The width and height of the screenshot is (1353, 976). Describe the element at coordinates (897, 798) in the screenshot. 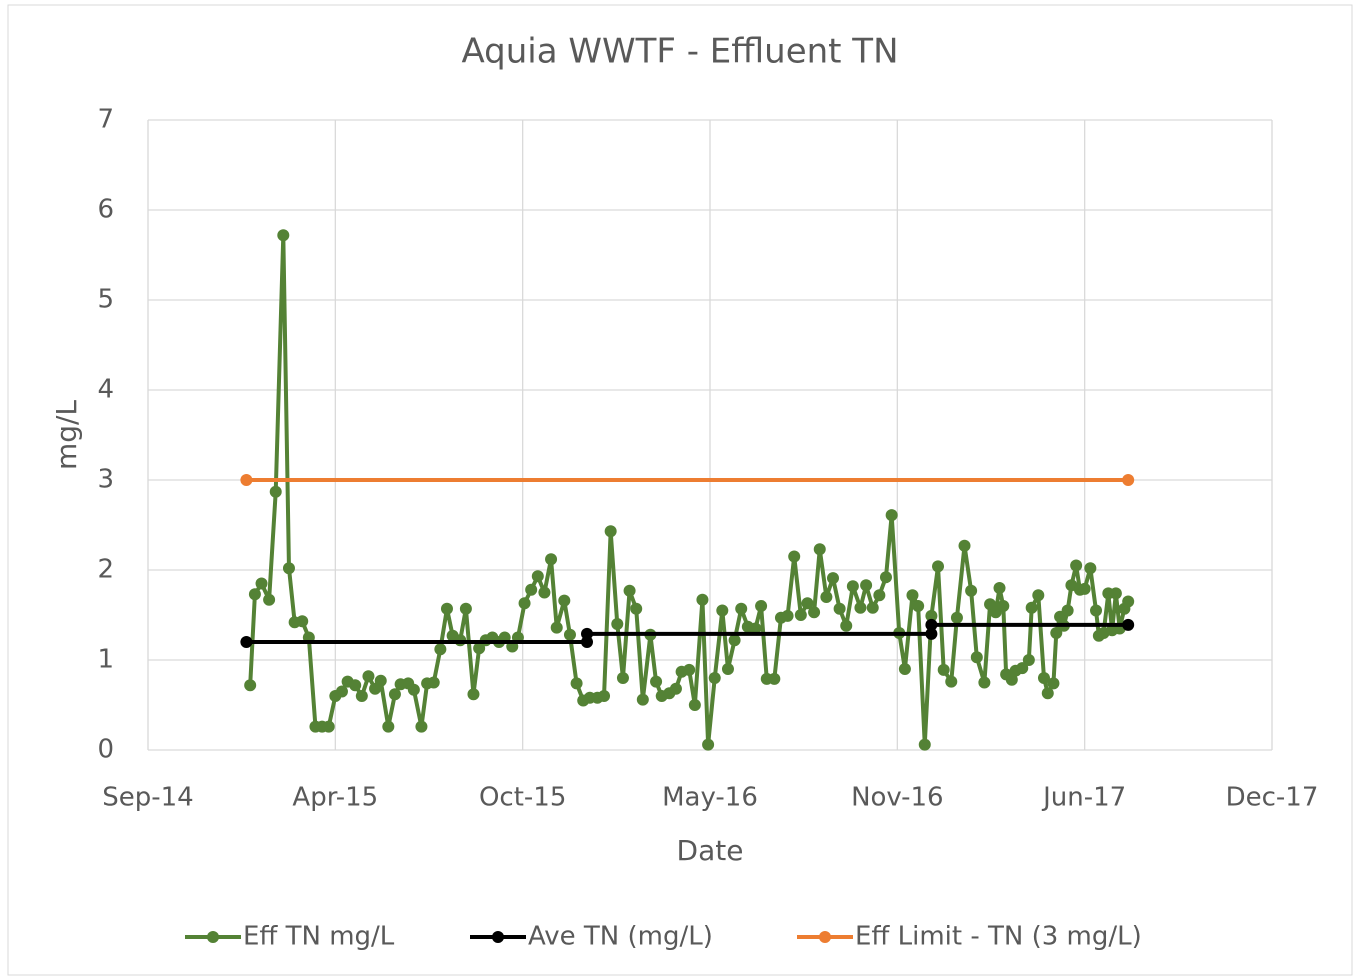

I see `x-tick-label: Nov-16` at that location.